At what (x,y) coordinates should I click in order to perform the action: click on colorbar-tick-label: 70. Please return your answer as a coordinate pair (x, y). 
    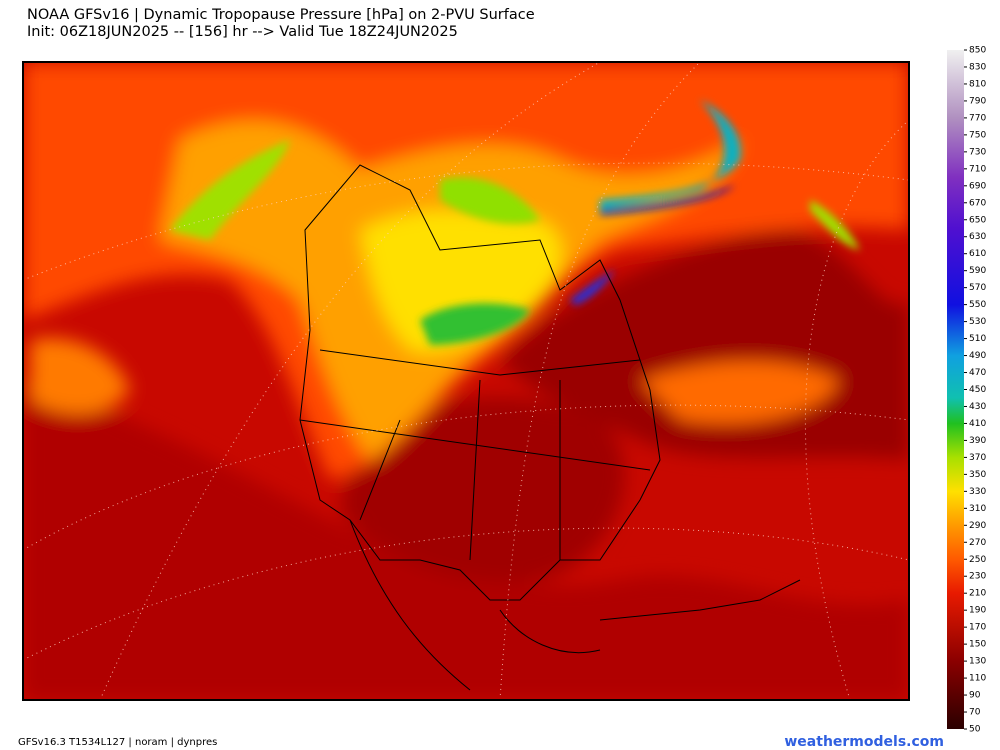
    Looking at the image, I should click on (975, 713).